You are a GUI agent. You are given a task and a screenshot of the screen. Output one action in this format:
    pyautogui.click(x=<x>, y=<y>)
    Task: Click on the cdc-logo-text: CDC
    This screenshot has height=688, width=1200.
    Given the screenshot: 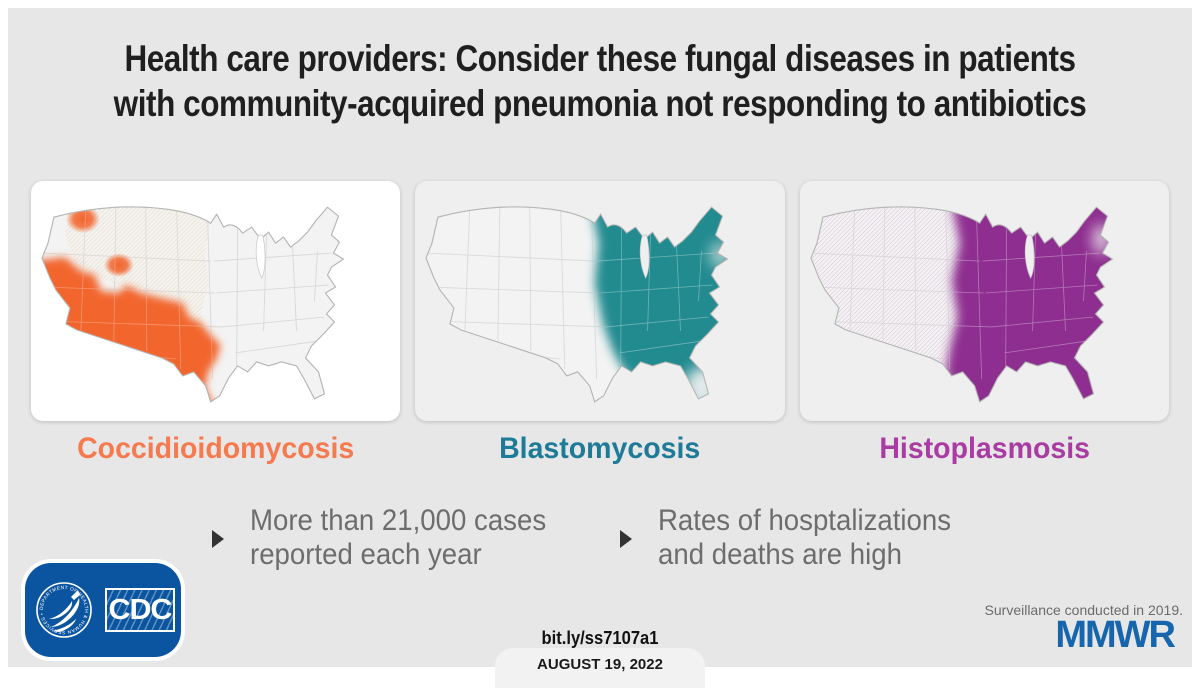 What is the action you would take?
    pyautogui.click(x=140, y=609)
    